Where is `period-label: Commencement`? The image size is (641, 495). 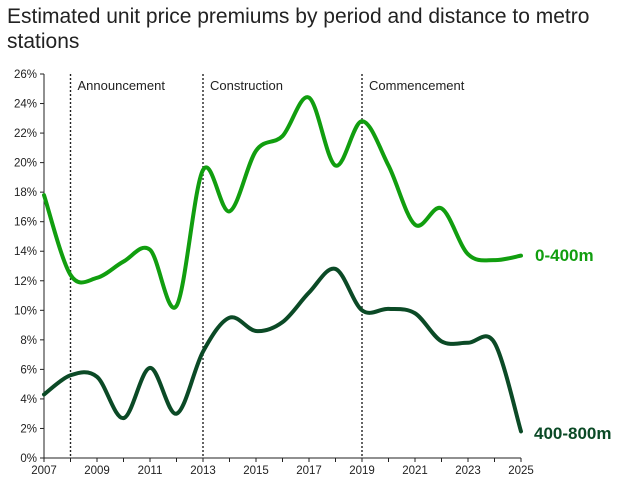
period-label: Commencement is located at coordinates (417, 85).